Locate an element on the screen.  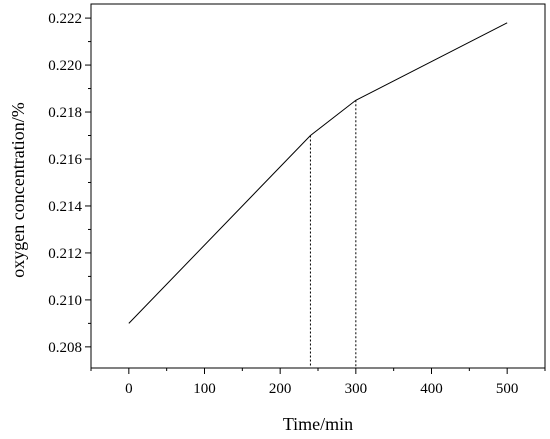
x-tick-label: 500 is located at coordinates (507, 389).